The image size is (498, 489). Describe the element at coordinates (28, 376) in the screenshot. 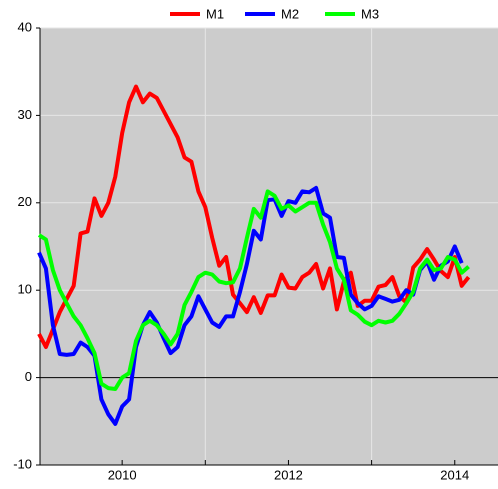

I see `y-tick-label: 0` at that location.